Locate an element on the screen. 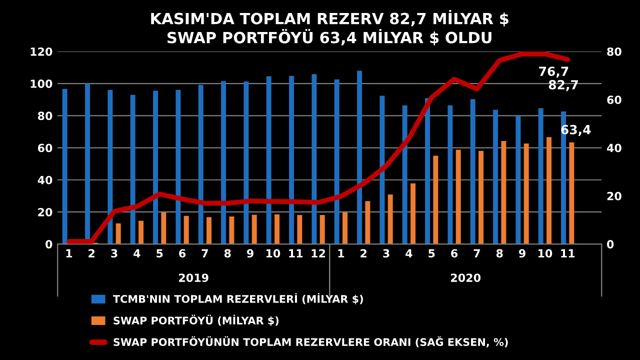 This screenshot has width=640, height=360. y2-tick-label: 20 is located at coordinates (614, 196).